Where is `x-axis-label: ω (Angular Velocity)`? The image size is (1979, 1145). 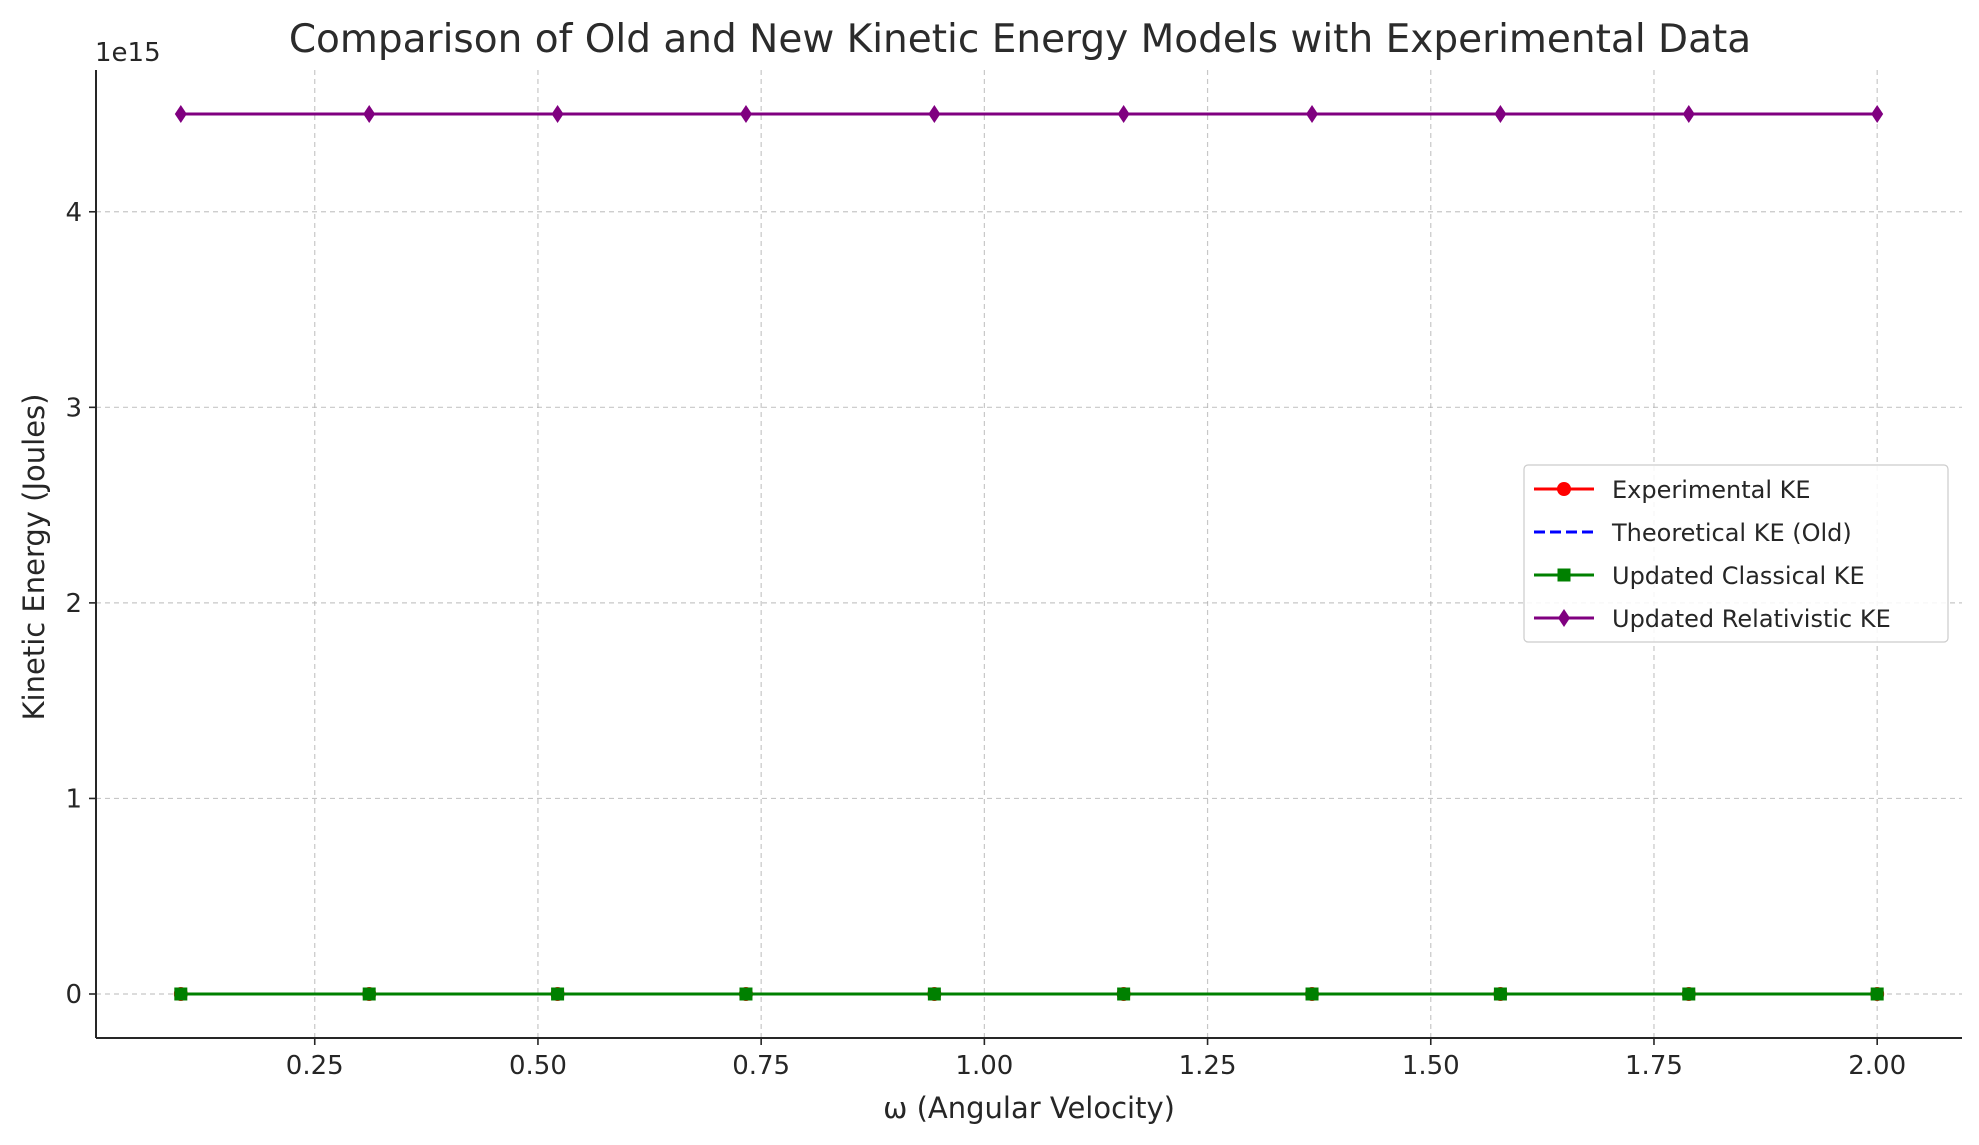
x-axis-label: ω (Angular Velocity) is located at coordinates (1029, 1108).